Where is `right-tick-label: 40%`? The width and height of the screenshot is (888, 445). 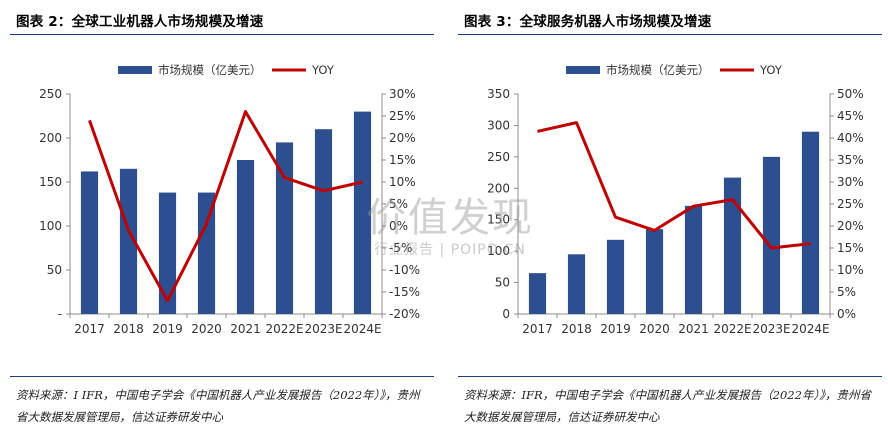 right-tick-label: 40% is located at coordinates (850, 138).